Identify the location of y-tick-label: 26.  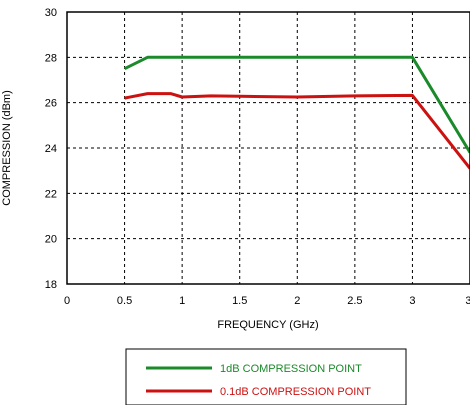
(51, 104).